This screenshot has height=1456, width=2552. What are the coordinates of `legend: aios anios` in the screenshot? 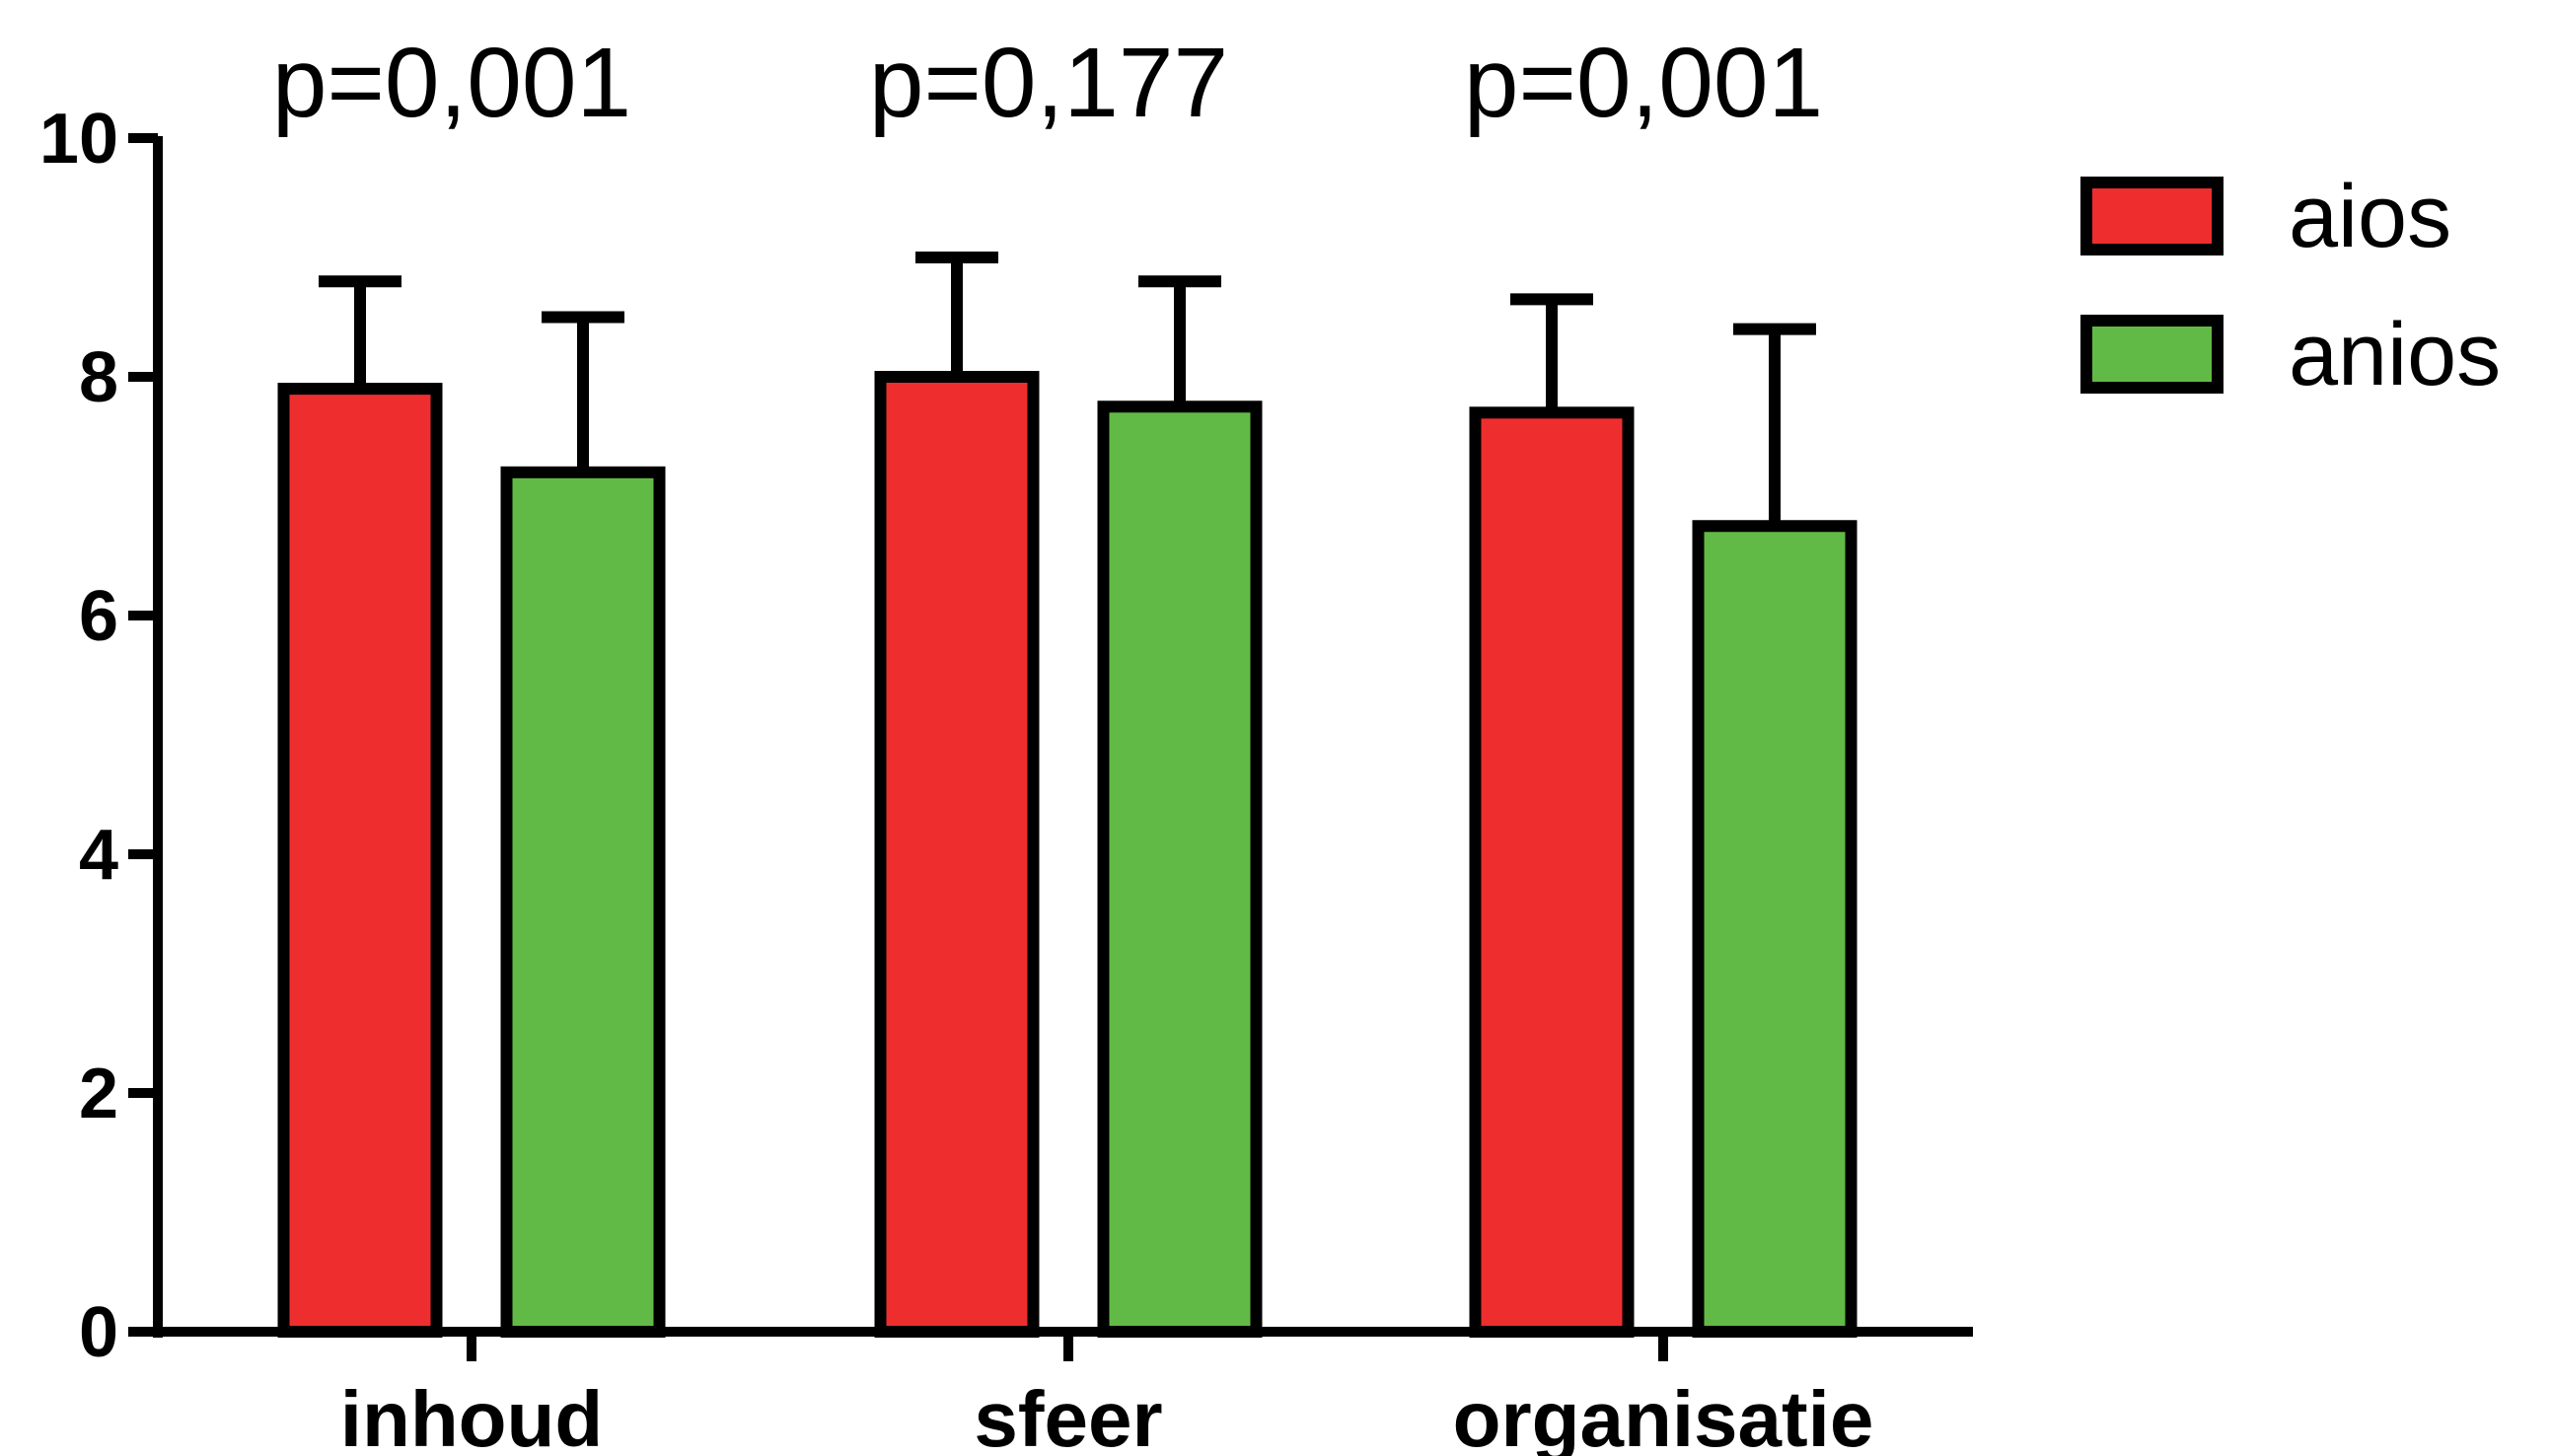 It's located at (2293, 286).